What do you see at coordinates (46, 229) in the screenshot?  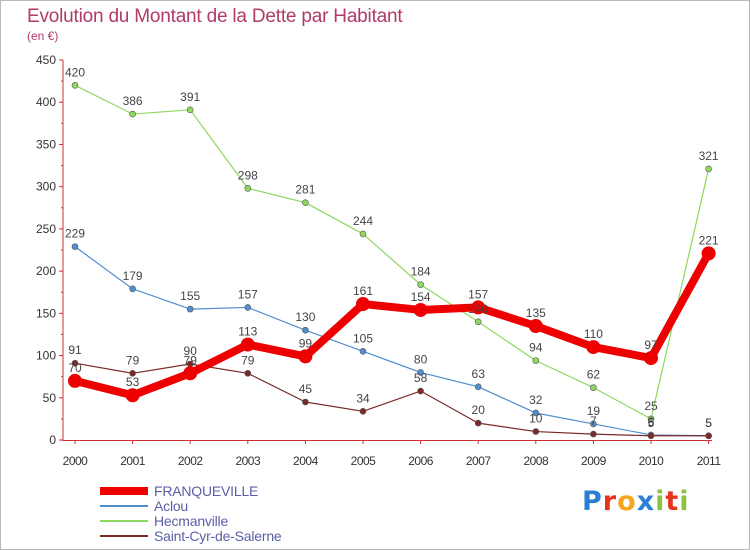 I see `y-tick-label: 250` at bounding box center [46, 229].